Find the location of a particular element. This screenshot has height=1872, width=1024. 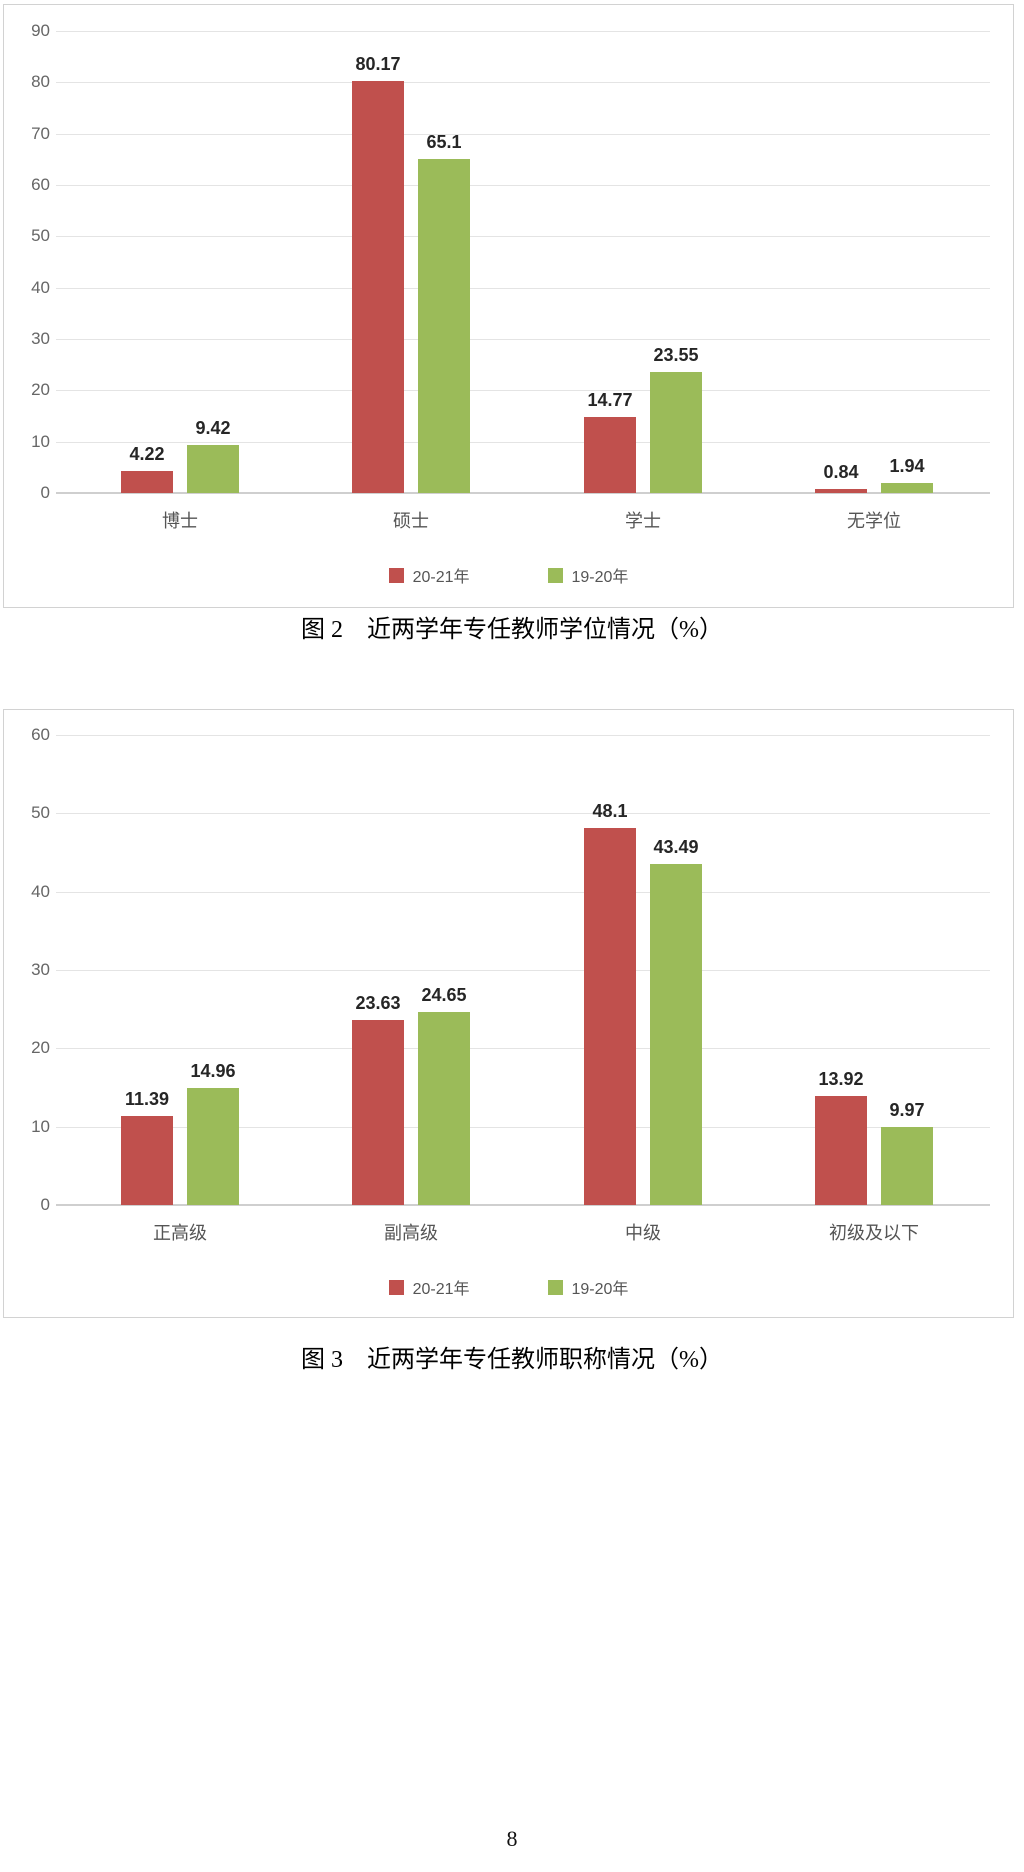

category-label: 学士 is located at coordinates (643, 521).